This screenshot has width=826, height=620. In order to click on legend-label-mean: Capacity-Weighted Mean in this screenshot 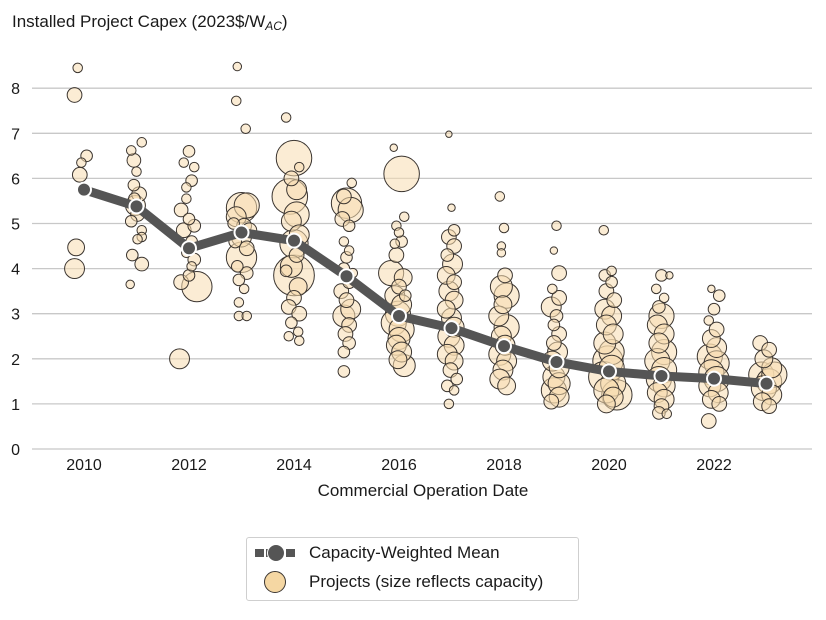, I will do `click(404, 552)`.